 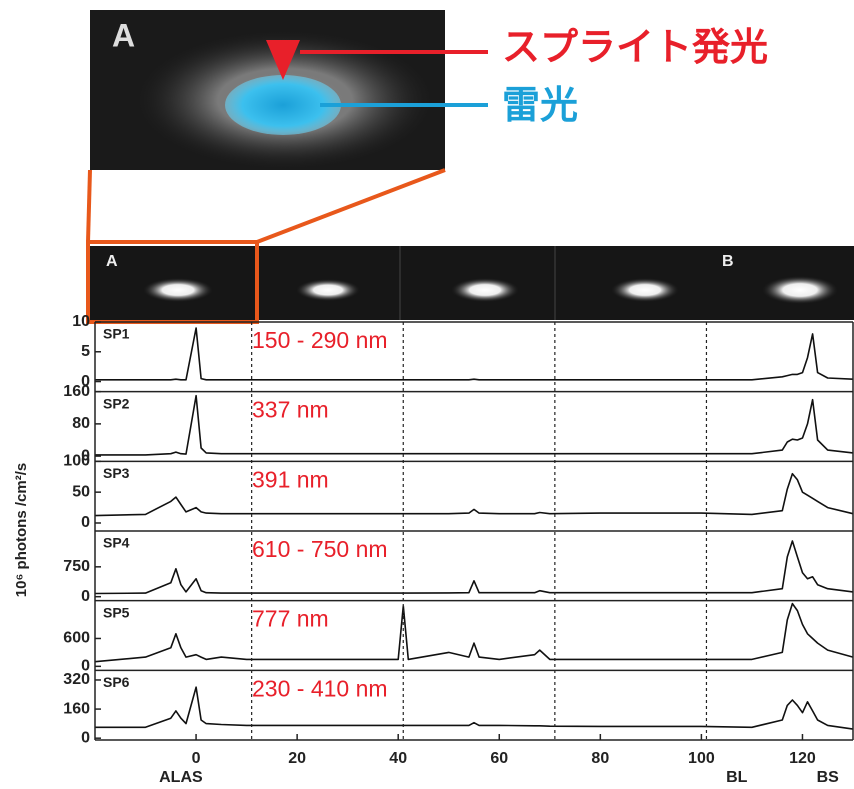 What do you see at coordinates (76, 461) in the screenshot?
I see `y-tick-label: 100` at bounding box center [76, 461].